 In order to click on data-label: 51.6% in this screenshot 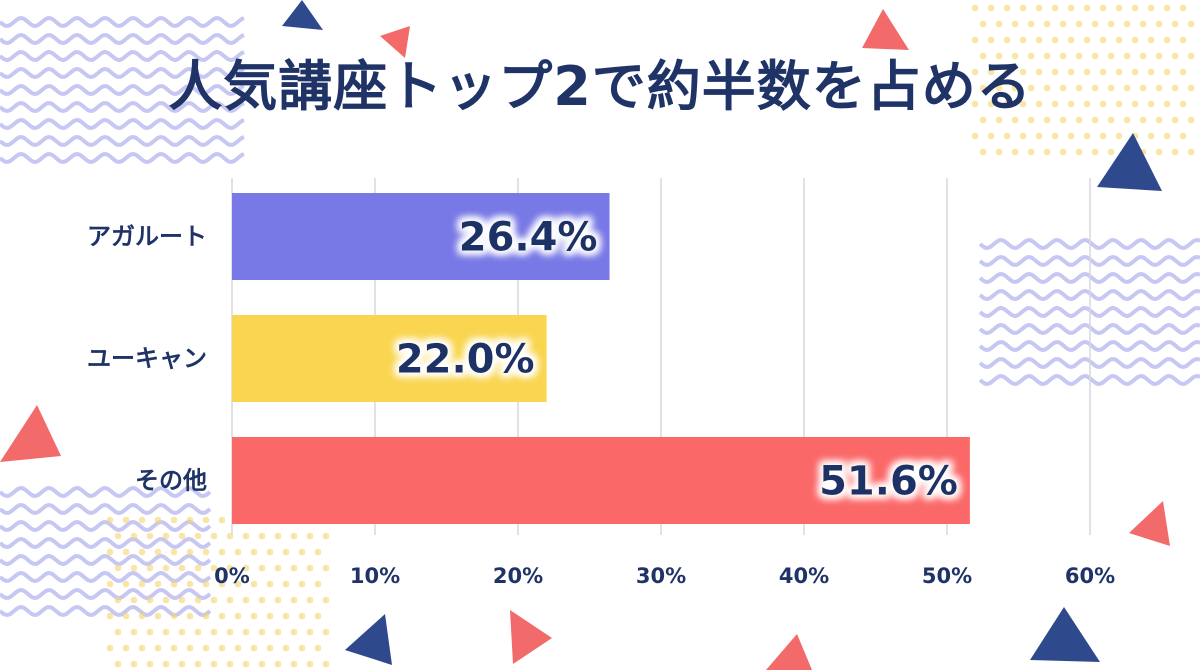, I will do `click(888, 482)`.